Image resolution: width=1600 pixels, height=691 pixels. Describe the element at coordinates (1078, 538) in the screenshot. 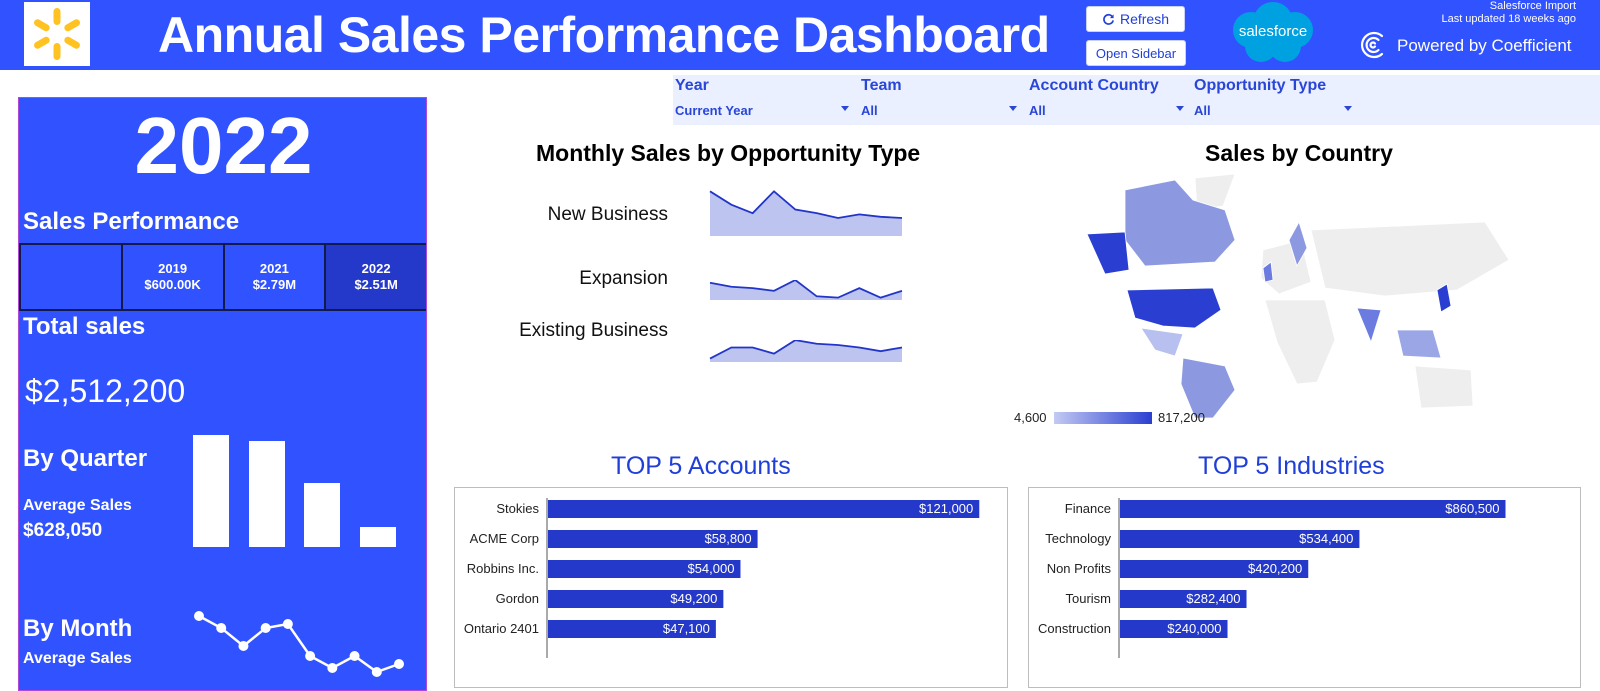

I see `bar-category-label: Technology` at that location.